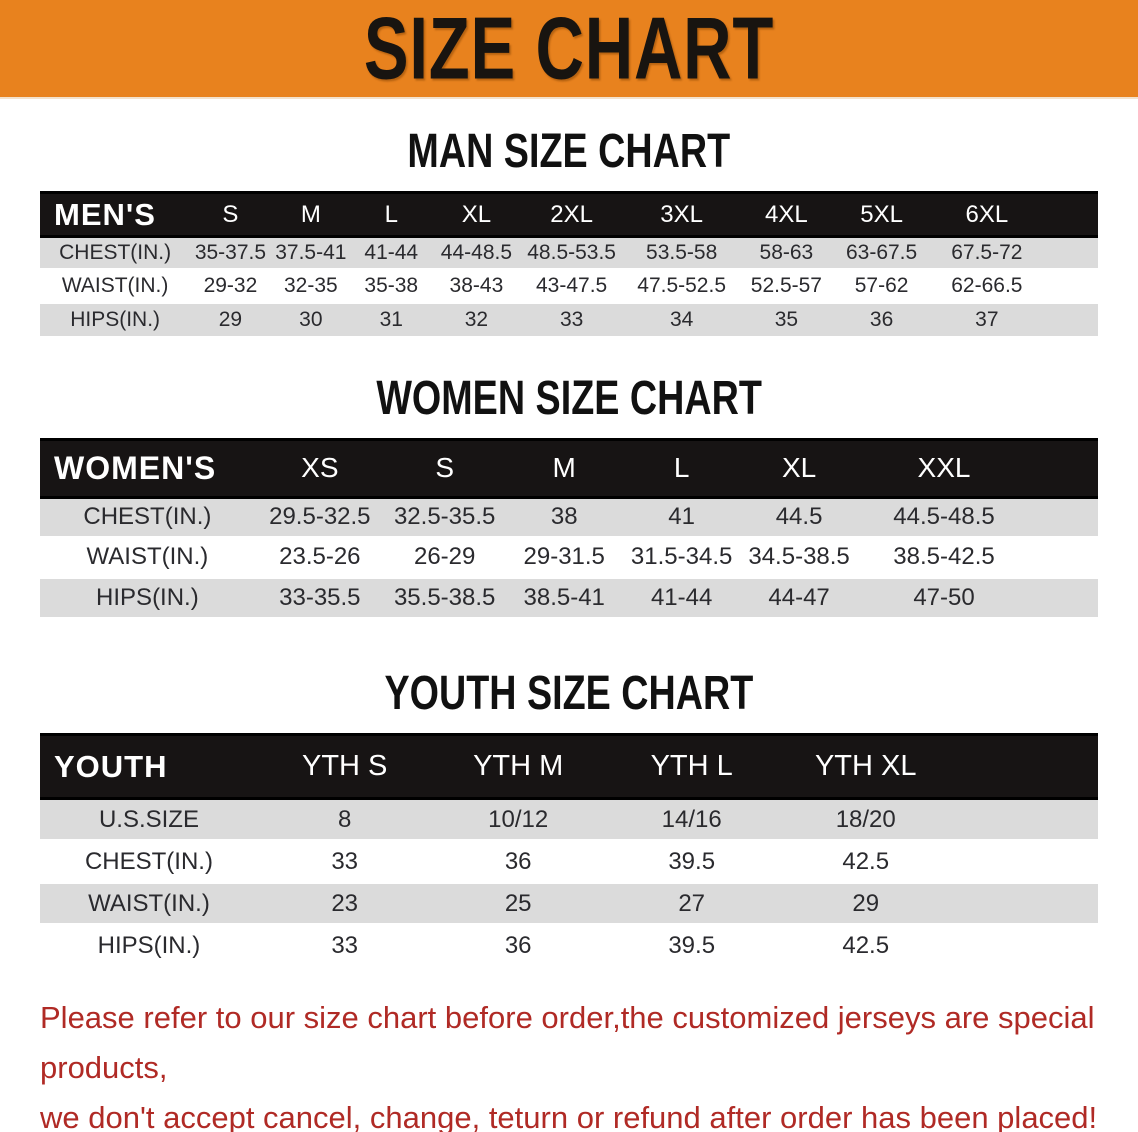 Image resolution: width=1138 pixels, height=1132 pixels. I want to click on size-value-cell: 35, so click(786, 319).